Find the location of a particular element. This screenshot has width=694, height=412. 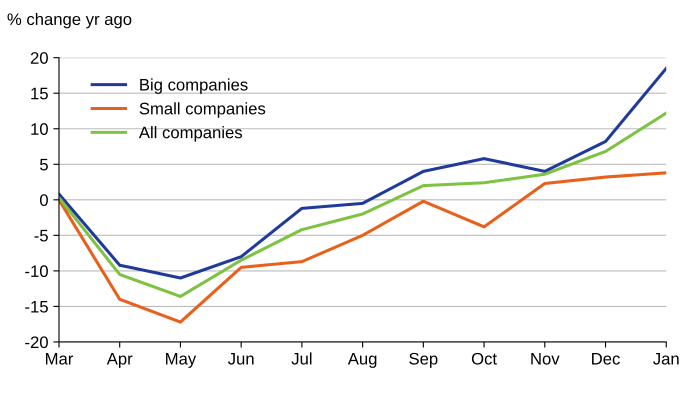

x-tick-label: Apr is located at coordinates (119, 360).